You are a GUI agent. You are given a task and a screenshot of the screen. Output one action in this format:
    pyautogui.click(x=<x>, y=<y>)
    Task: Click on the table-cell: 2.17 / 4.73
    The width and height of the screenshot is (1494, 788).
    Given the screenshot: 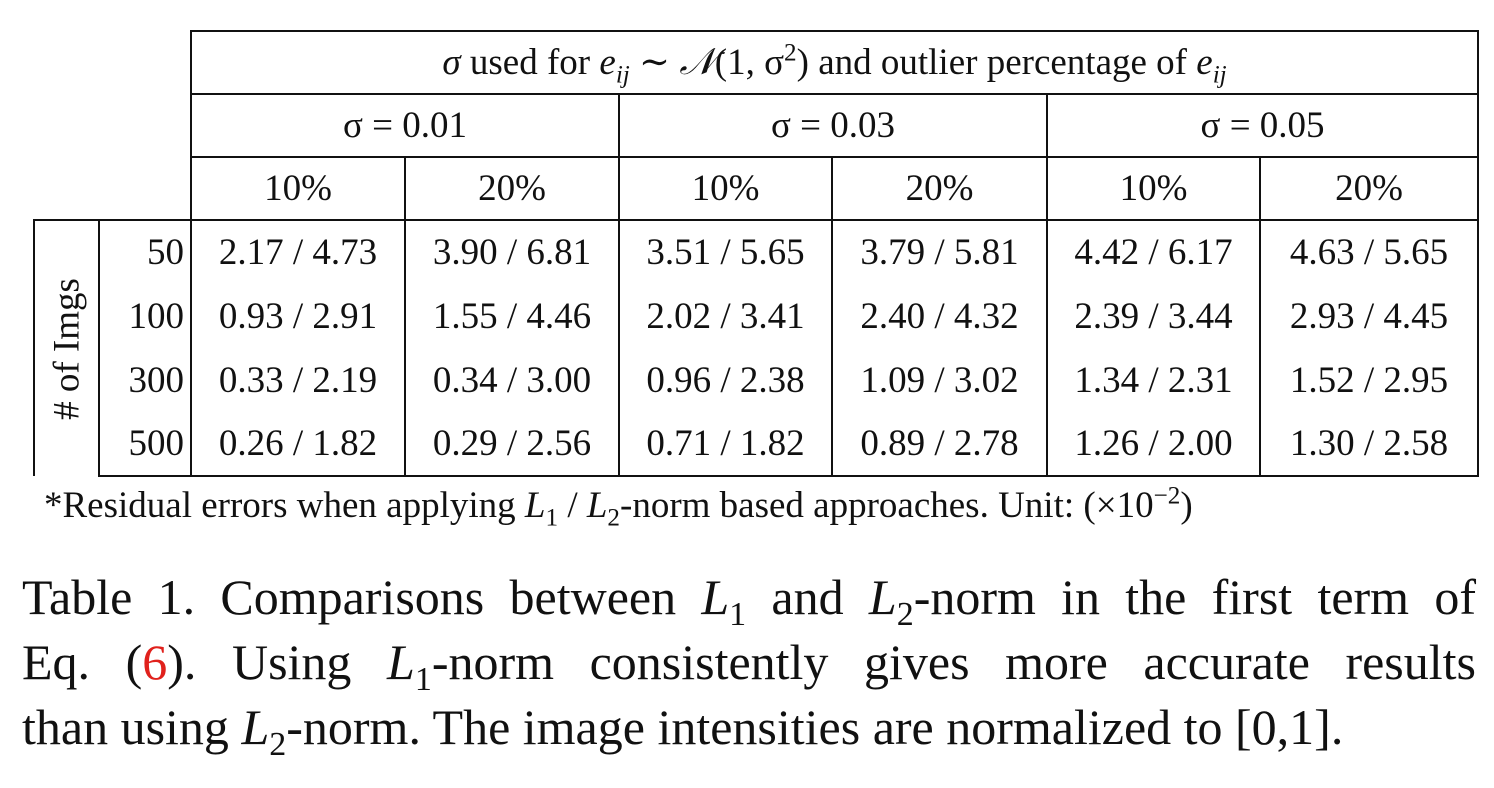 What is the action you would take?
    pyautogui.click(x=298, y=251)
    